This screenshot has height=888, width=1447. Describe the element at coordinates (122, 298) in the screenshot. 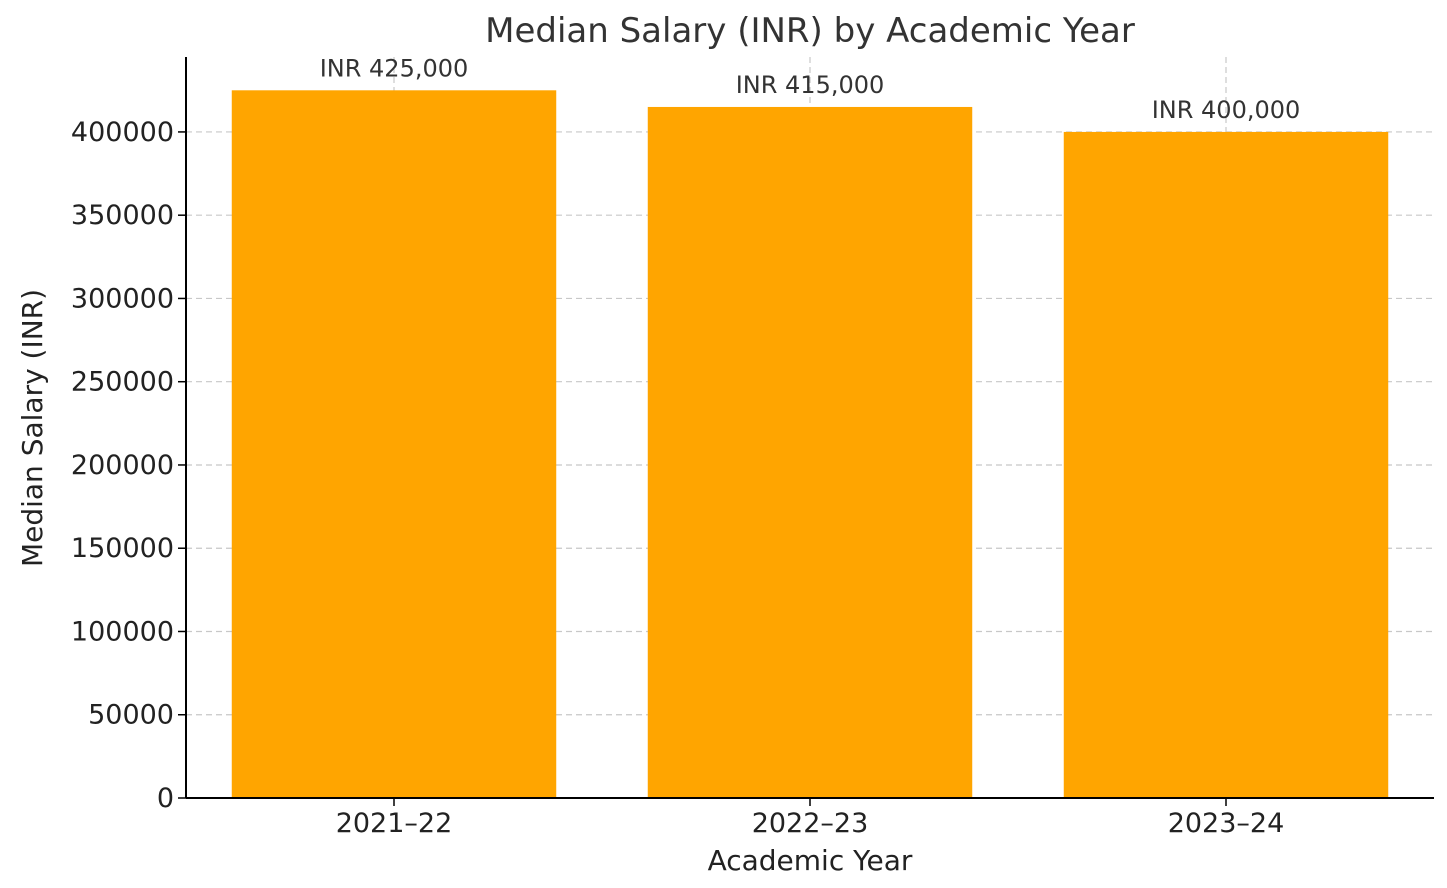

I see `y-tick-label: 300000` at that location.